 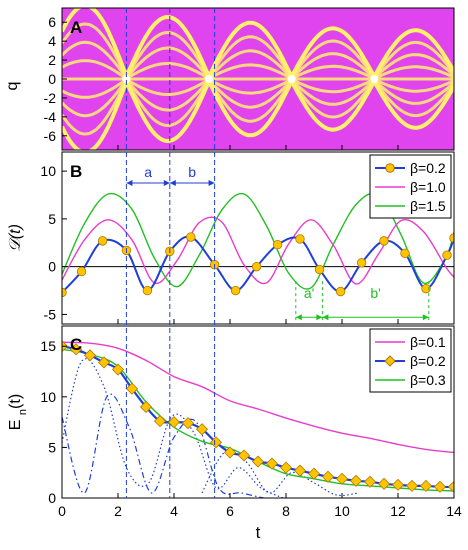 I want to click on panel-c-label: C, so click(x=76, y=344).